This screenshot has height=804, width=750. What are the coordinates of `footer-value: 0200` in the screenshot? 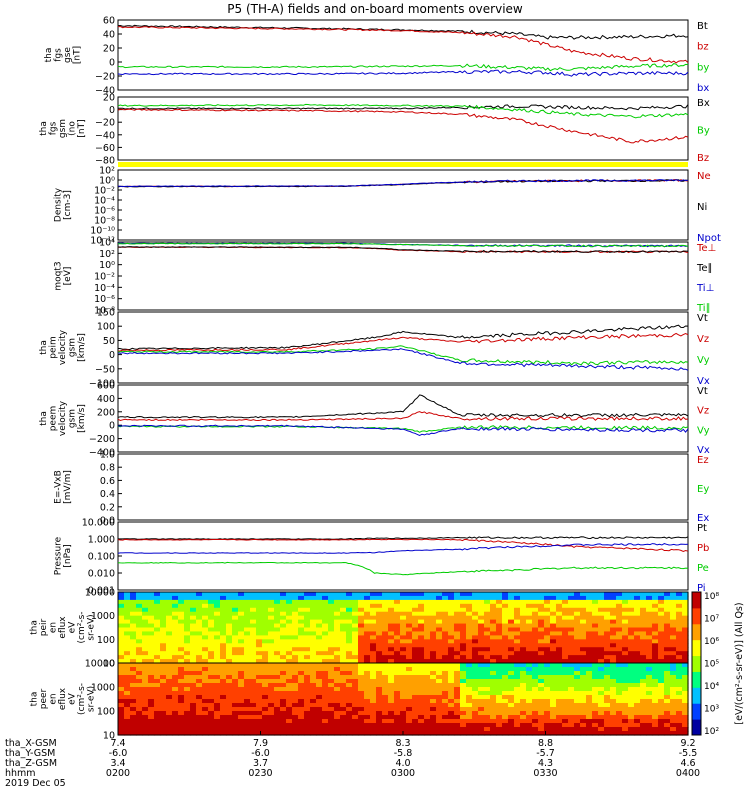 It's located at (118, 773).